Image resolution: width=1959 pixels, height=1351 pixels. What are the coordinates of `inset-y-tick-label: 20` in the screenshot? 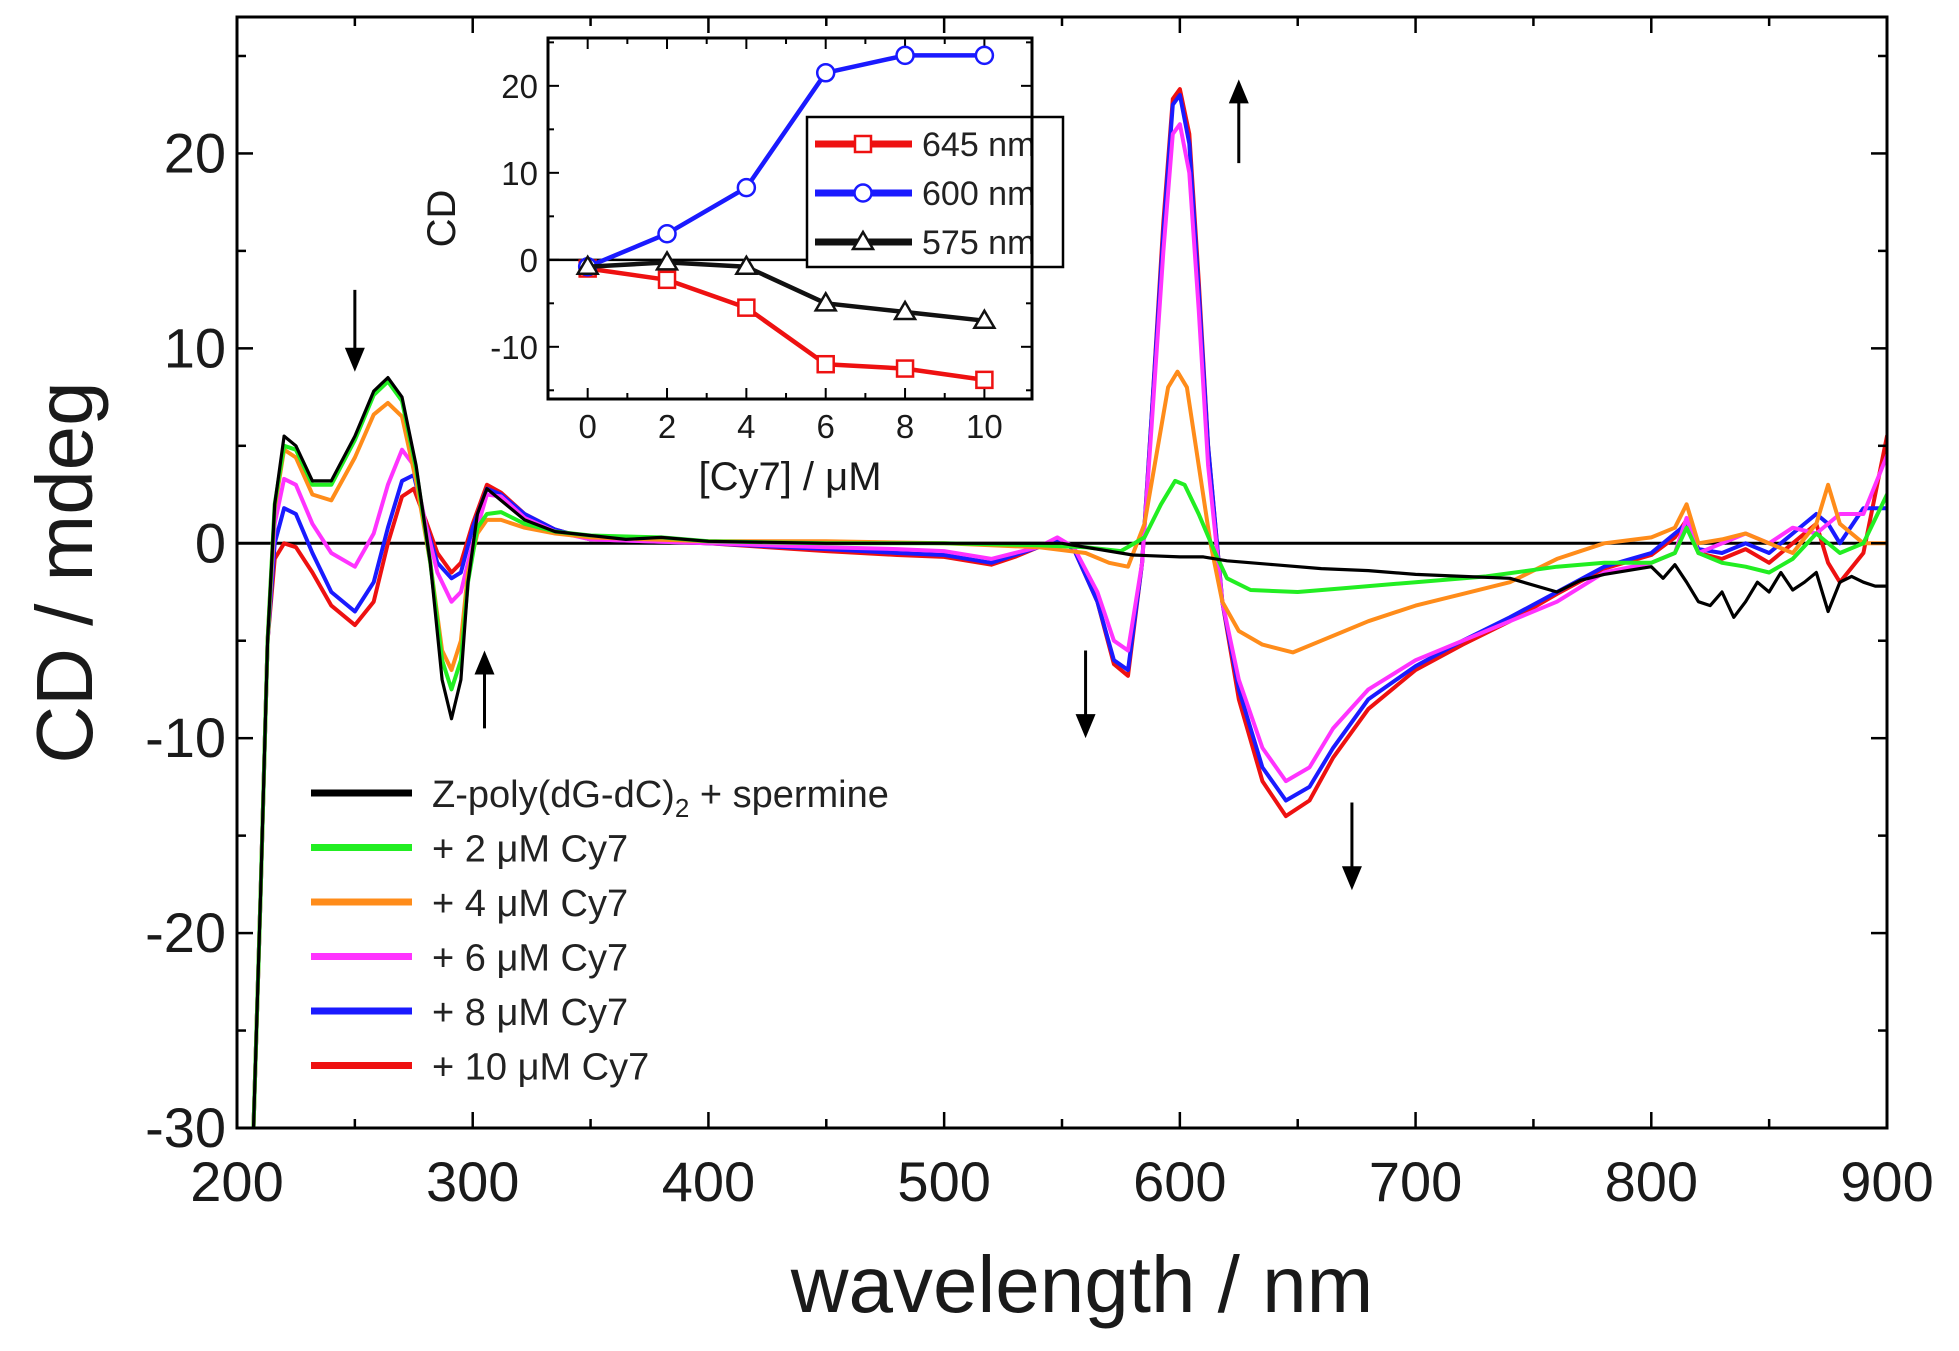 It's located at (519, 86).